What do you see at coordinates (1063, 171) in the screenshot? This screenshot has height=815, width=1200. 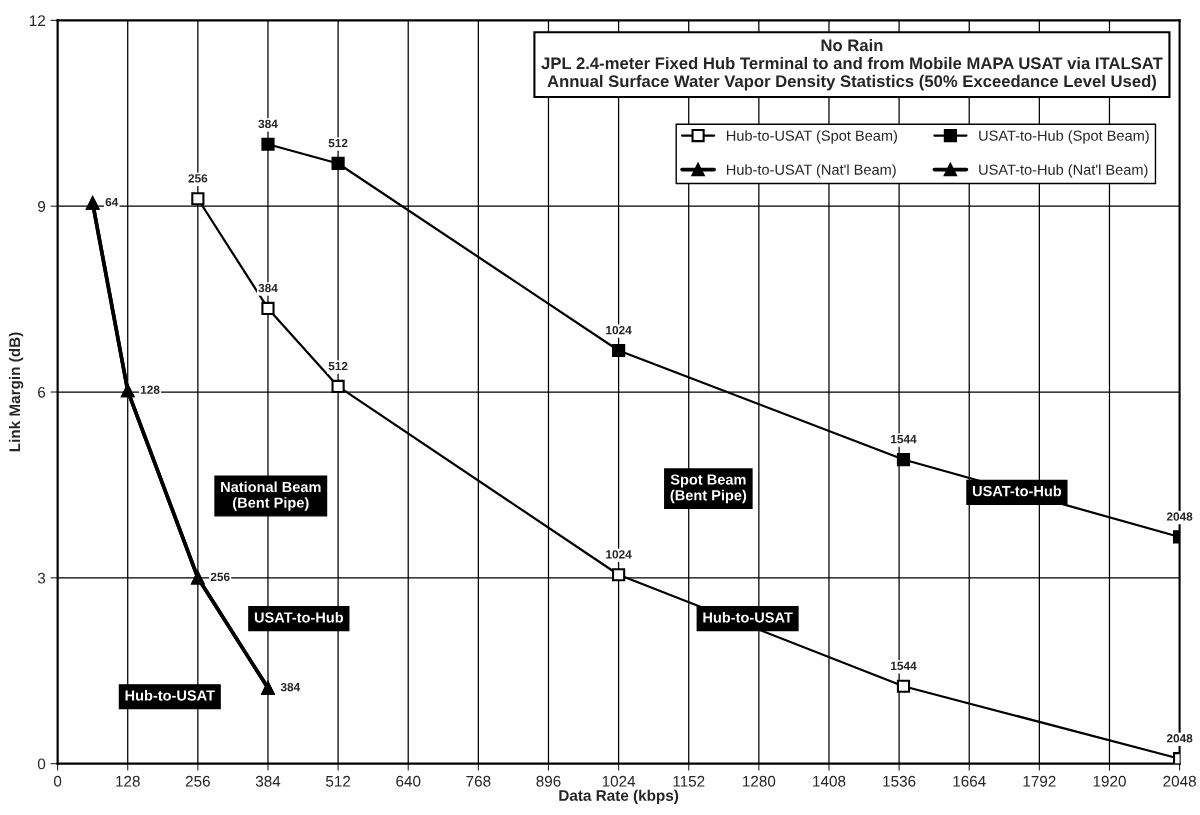 I see `legend-label: USAT-to-Hub (Nat'l Beam)` at bounding box center [1063, 171].